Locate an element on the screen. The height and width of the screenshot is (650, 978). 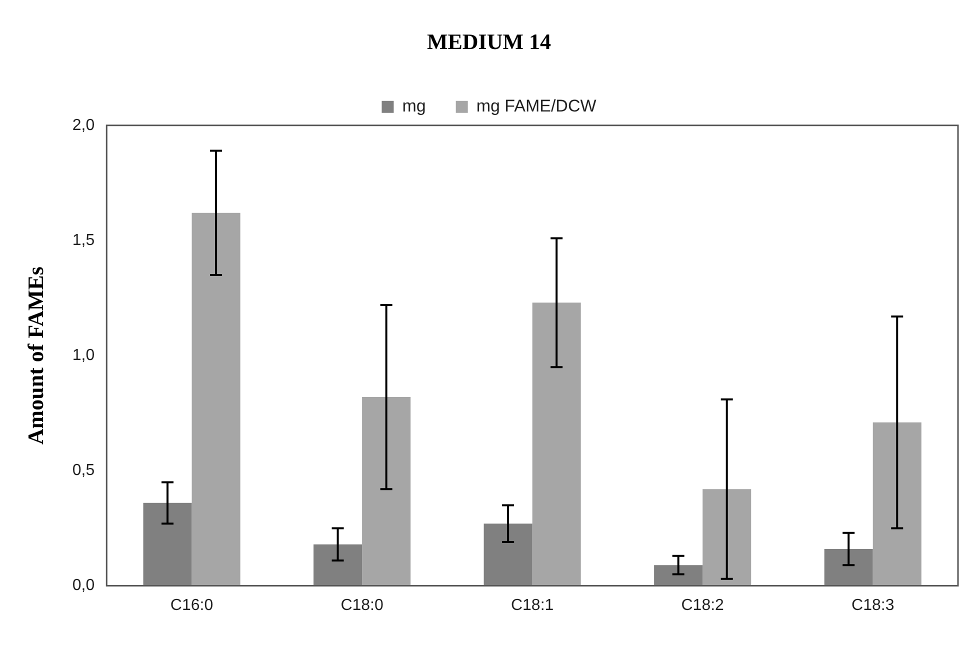
y-tick-label: 0,5 is located at coordinates (83, 471).